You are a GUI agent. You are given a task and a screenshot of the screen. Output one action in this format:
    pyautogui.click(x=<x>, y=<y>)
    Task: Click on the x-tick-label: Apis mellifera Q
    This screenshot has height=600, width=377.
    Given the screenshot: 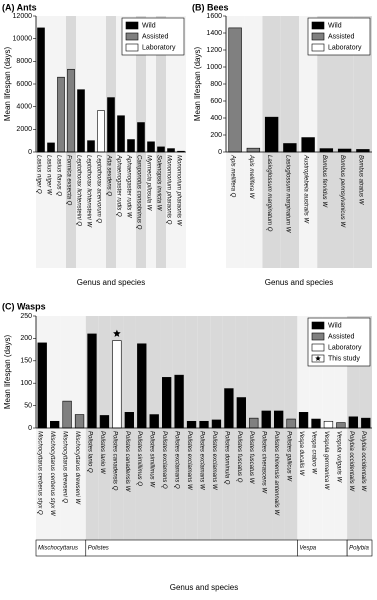 What is the action you would take?
    pyautogui.click(x=233, y=176)
    